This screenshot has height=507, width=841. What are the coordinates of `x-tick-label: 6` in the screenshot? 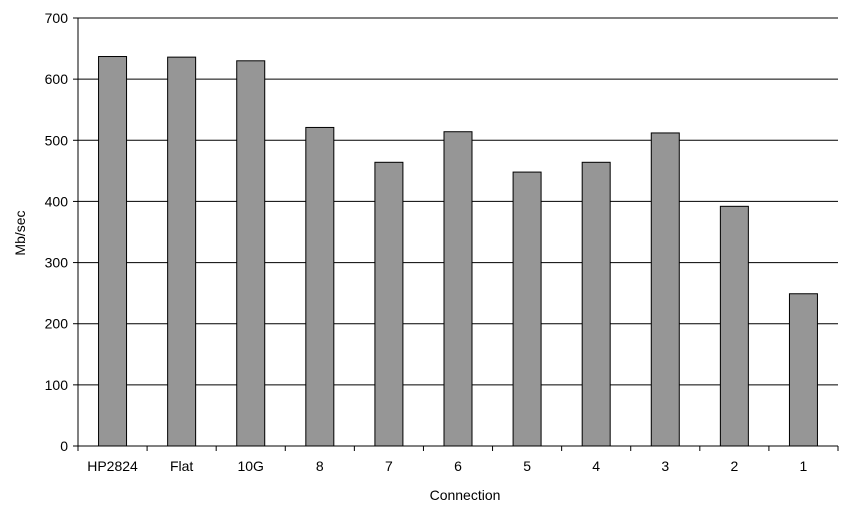 It's located at (458, 466).